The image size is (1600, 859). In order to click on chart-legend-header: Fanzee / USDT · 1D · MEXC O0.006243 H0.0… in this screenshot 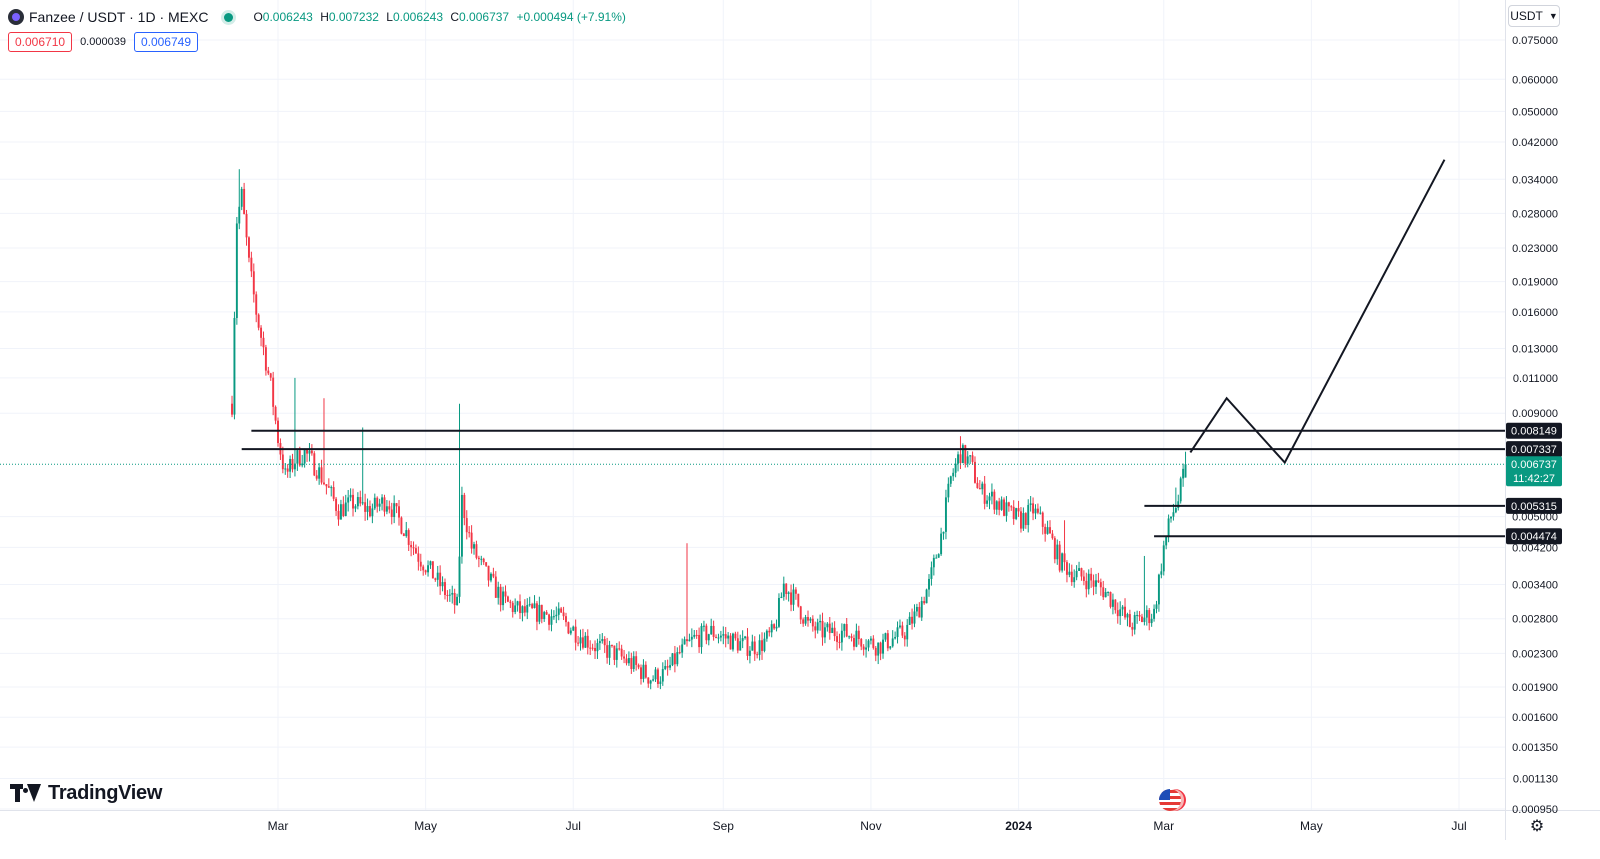, I will do `click(317, 17)`.